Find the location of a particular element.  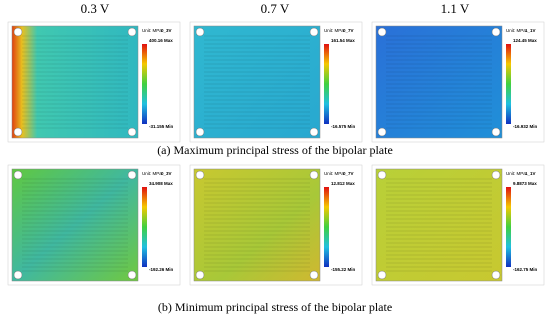

legend-max: 9.8873 Max is located at coordinates (525, 183).